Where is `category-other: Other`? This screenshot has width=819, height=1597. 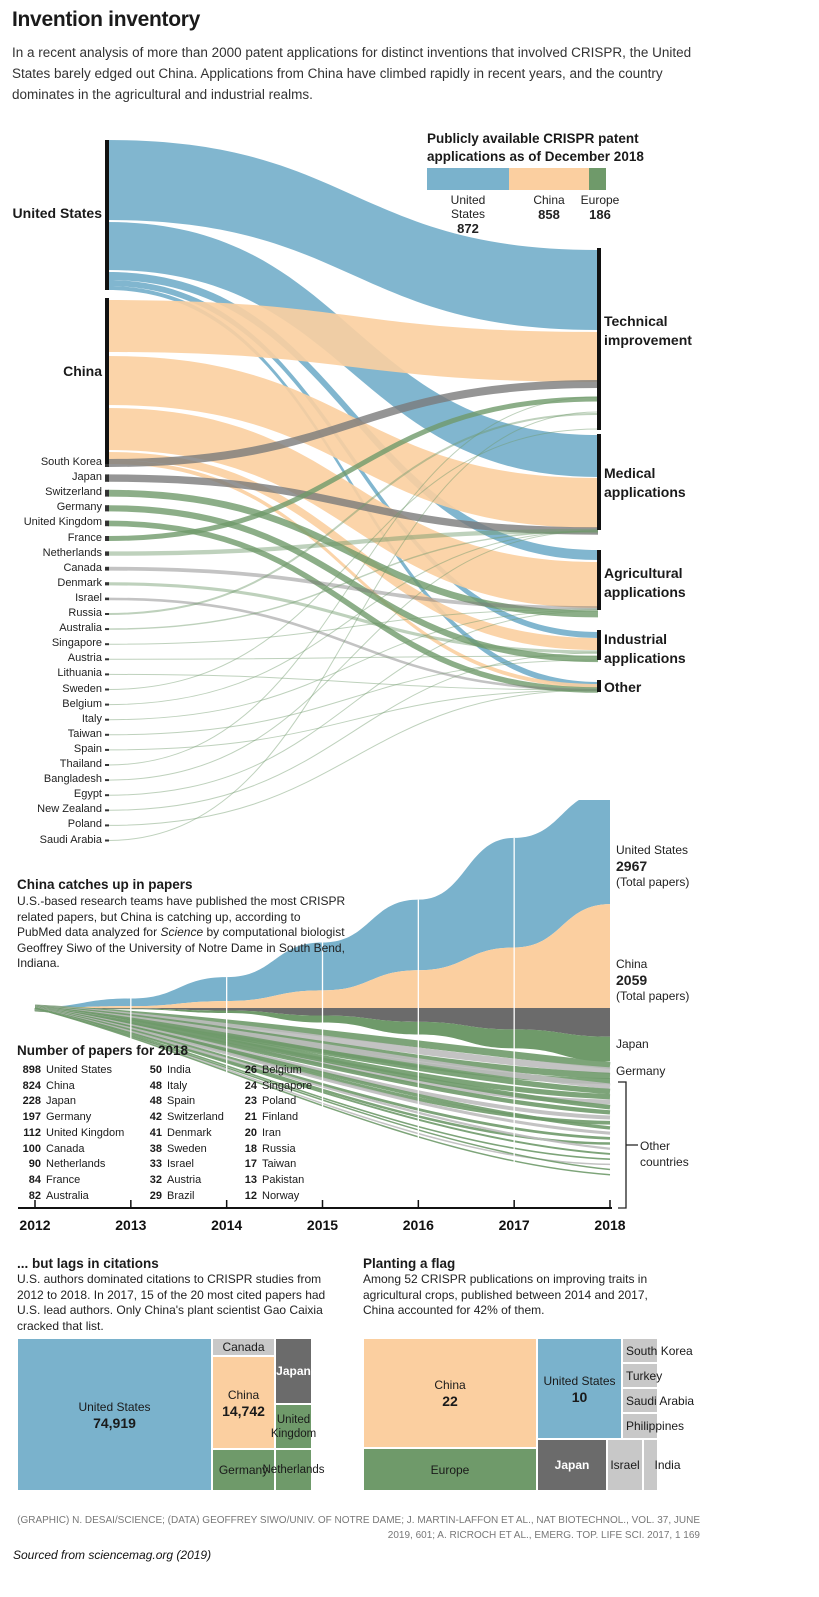
category-other: Other is located at coordinates (623, 687).